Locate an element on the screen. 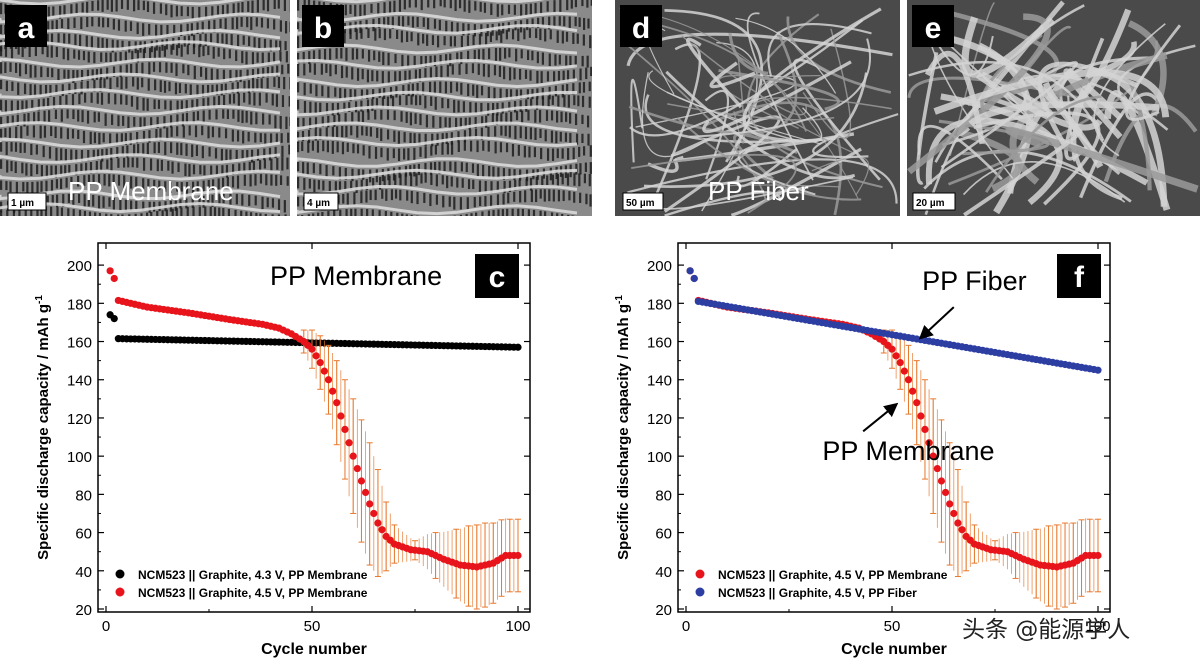 Image resolution: width=1200 pixels, height=662 pixels. fibril-band is located at coordinates (437, 174).